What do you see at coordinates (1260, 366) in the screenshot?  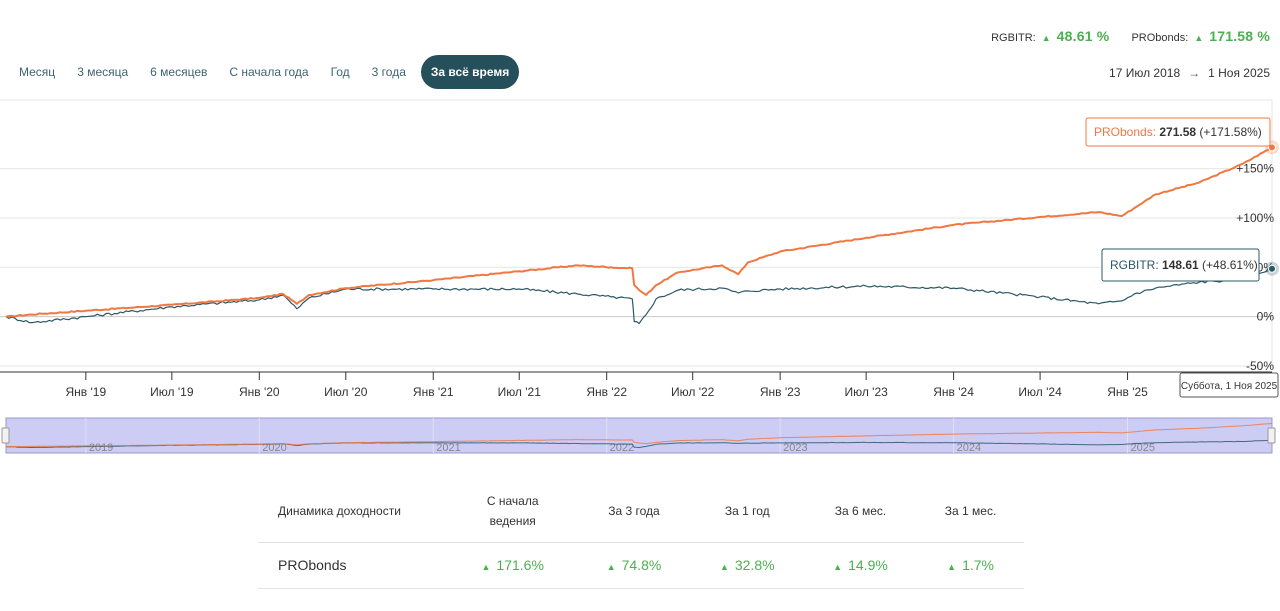 I see `y-tick-label: -50%` at bounding box center [1260, 366].